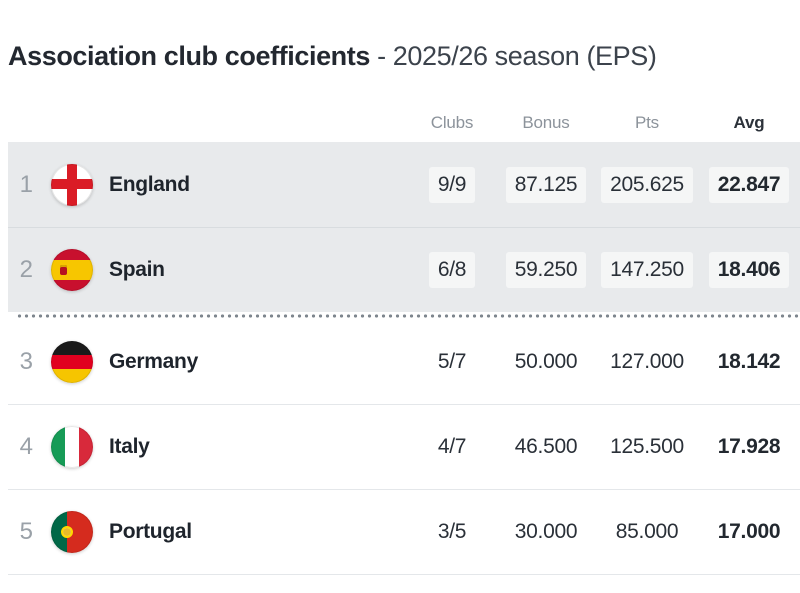 The width and height of the screenshot is (800, 593). I want to click on table-row-italy: 4 Italy 4/7 46.500 125.500 17.928, so click(404, 447).